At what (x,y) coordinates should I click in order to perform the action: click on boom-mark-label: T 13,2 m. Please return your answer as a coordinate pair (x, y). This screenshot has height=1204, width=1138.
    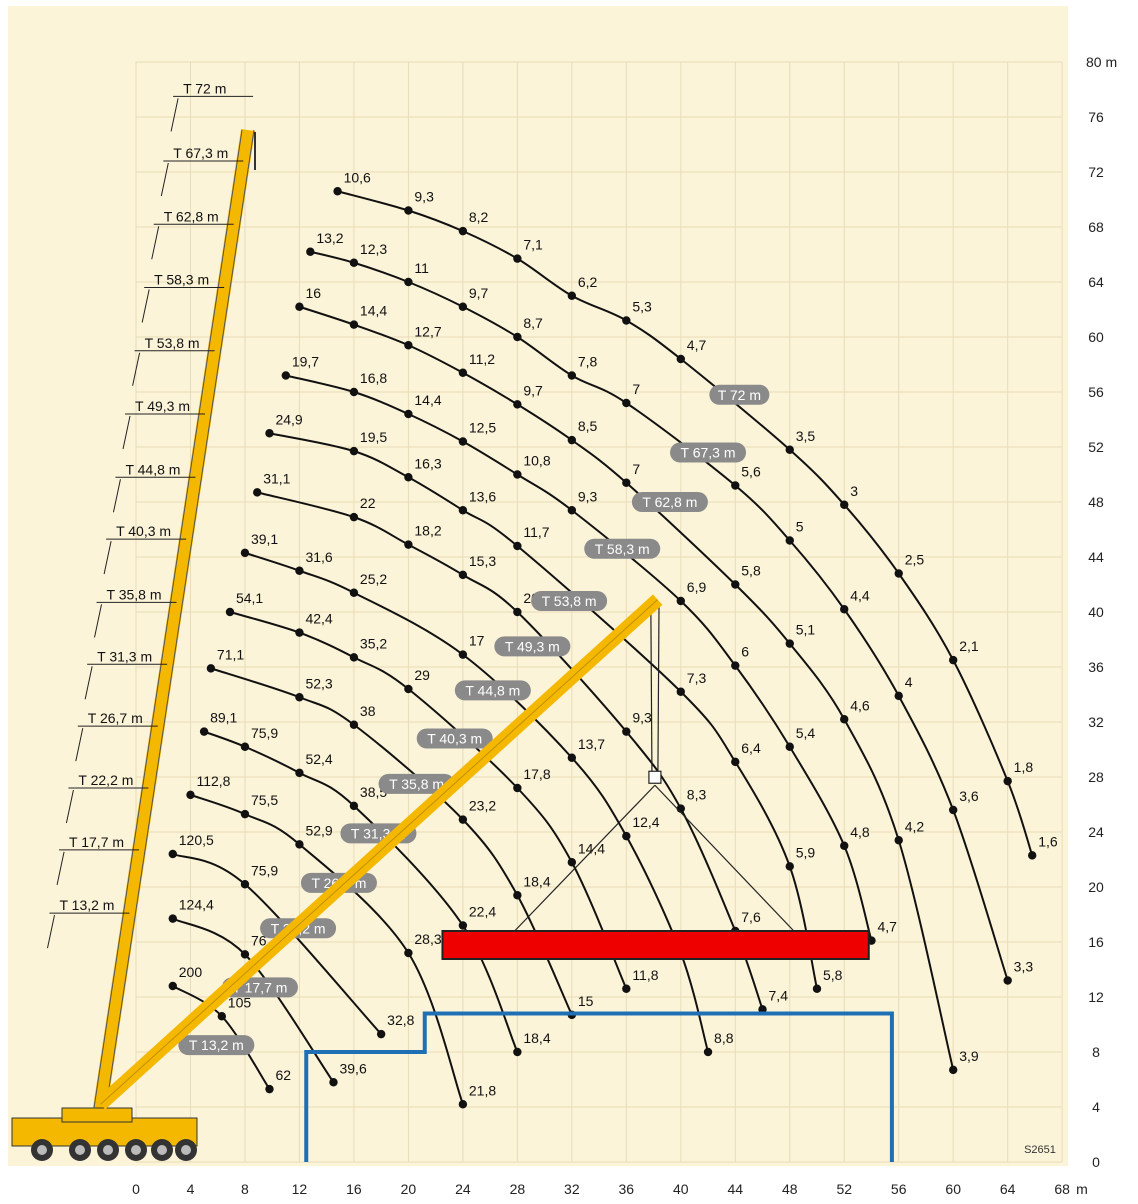
    Looking at the image, I should click on (86, 905).